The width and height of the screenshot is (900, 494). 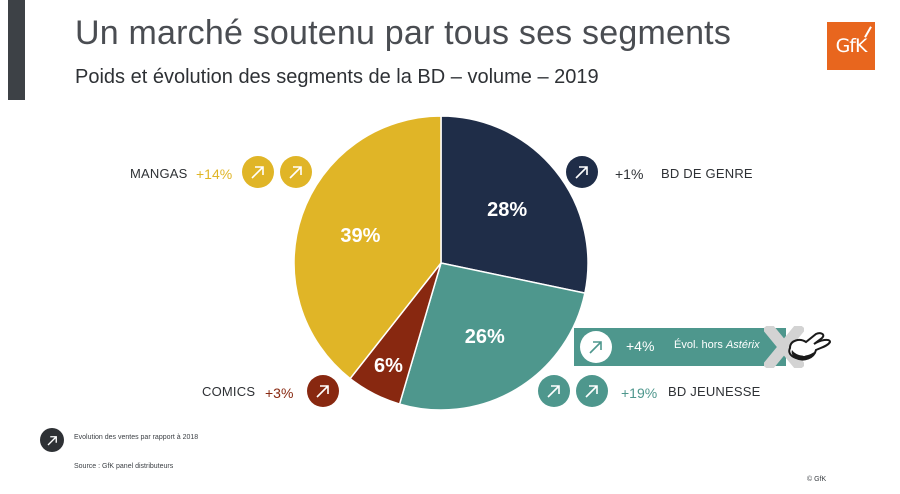 What do you see at coordinates (485, 337) in the screenshot?
I see `pie-label-bd-jeunesse: 26%` at bounding box center [485, 337].